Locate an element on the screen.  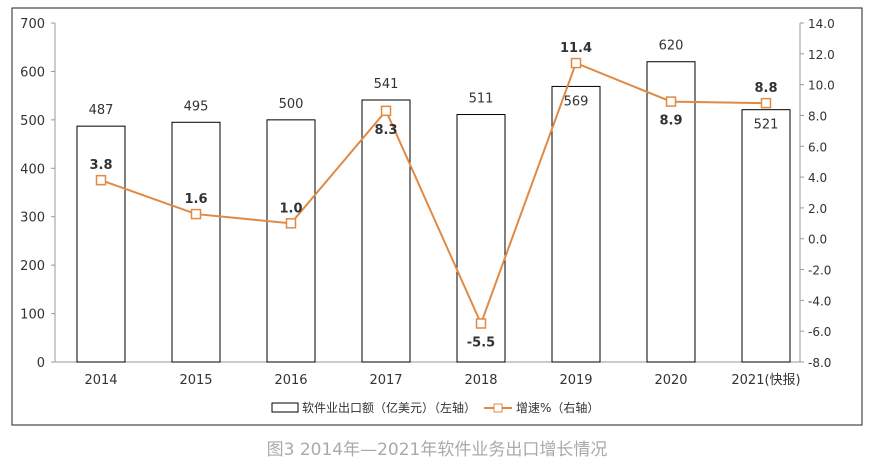
x-tick-label: 2019 is located at coordinates (575, 380).